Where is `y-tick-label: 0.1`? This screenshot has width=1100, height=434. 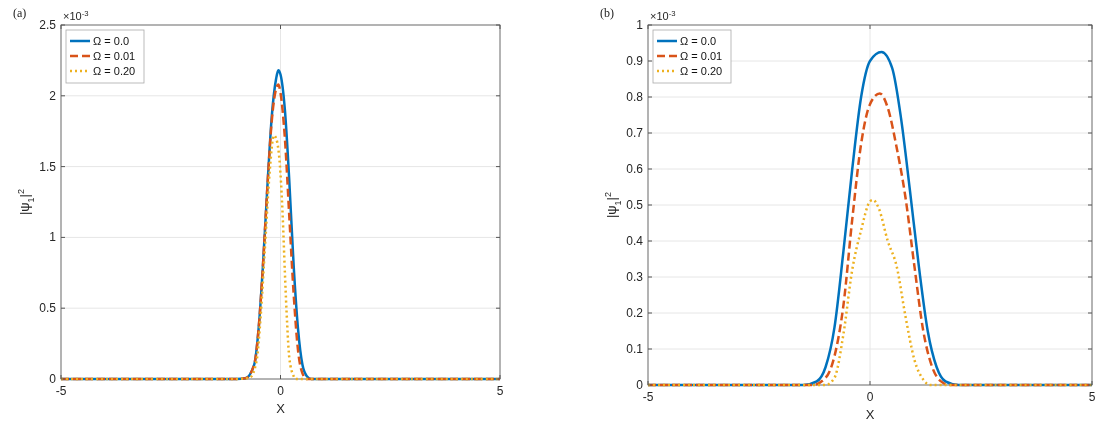 y-tick-label: 0.1 is located at coordinates (635, 349).